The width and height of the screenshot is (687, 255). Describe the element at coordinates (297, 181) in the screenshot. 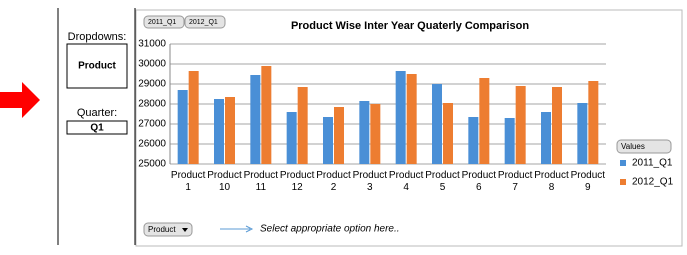

I see `x-tick-label: Product 12` at that location.